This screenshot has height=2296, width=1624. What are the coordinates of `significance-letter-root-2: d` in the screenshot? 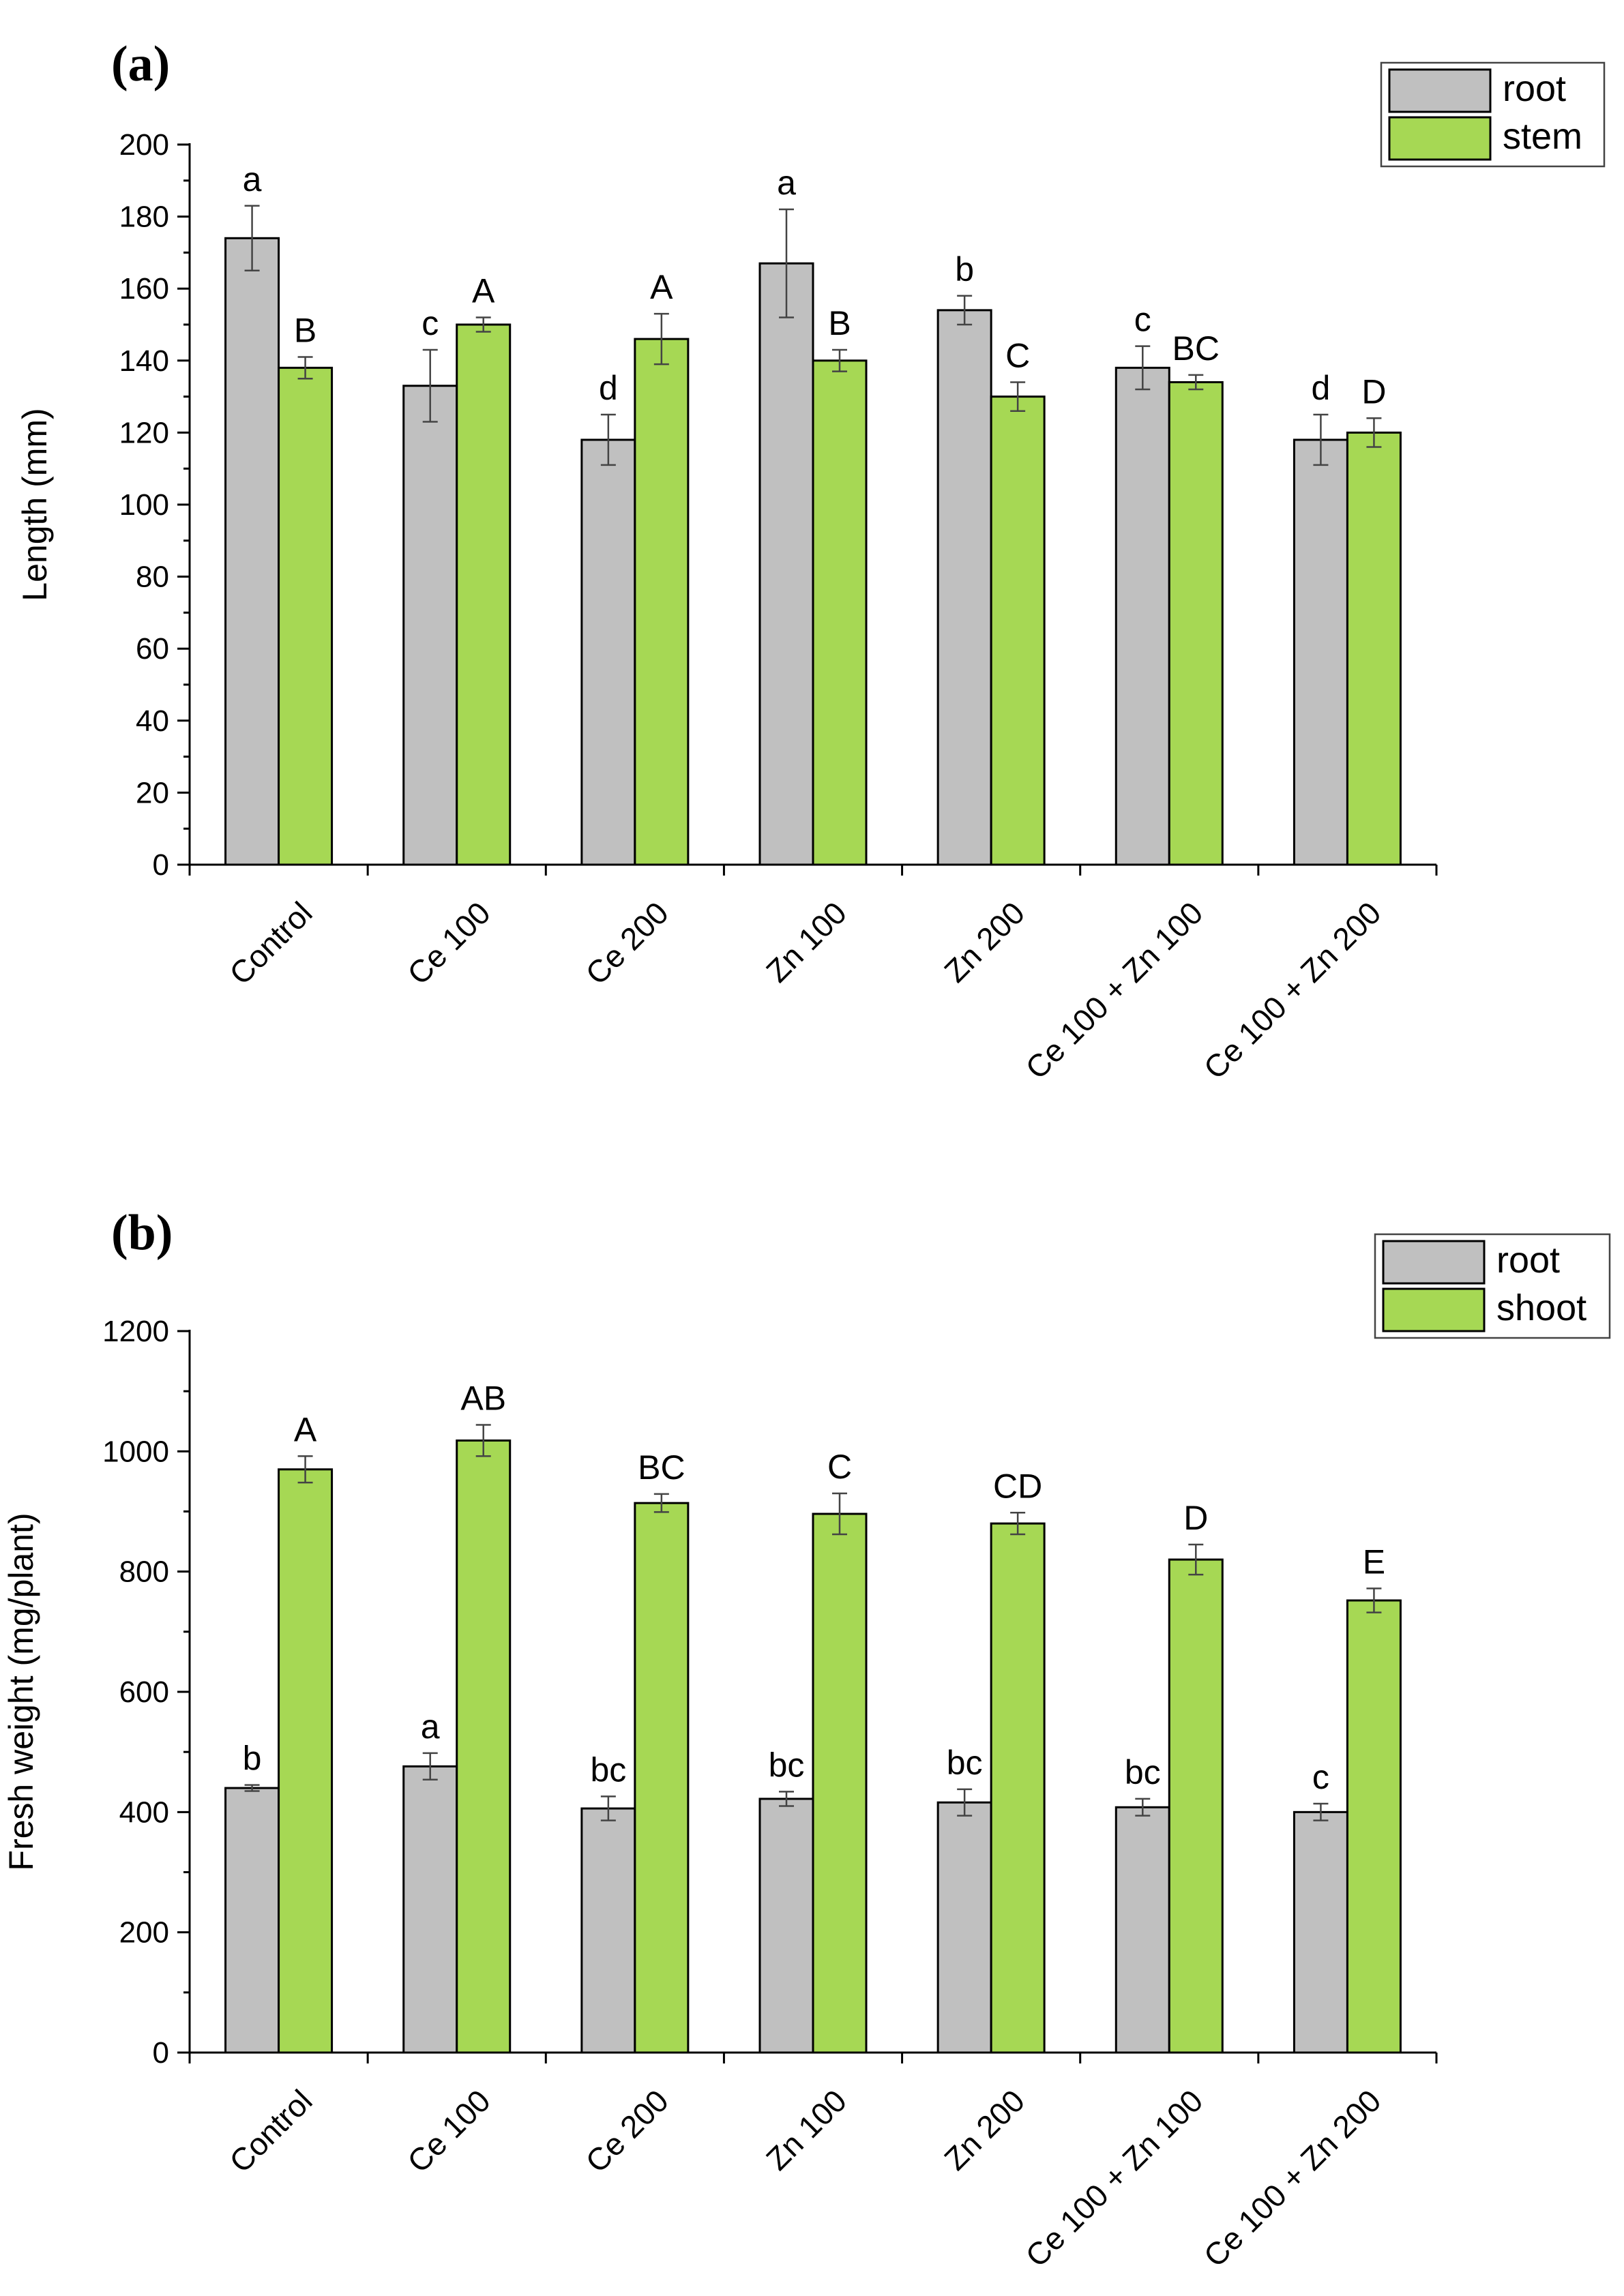 It's located at (608, 388).